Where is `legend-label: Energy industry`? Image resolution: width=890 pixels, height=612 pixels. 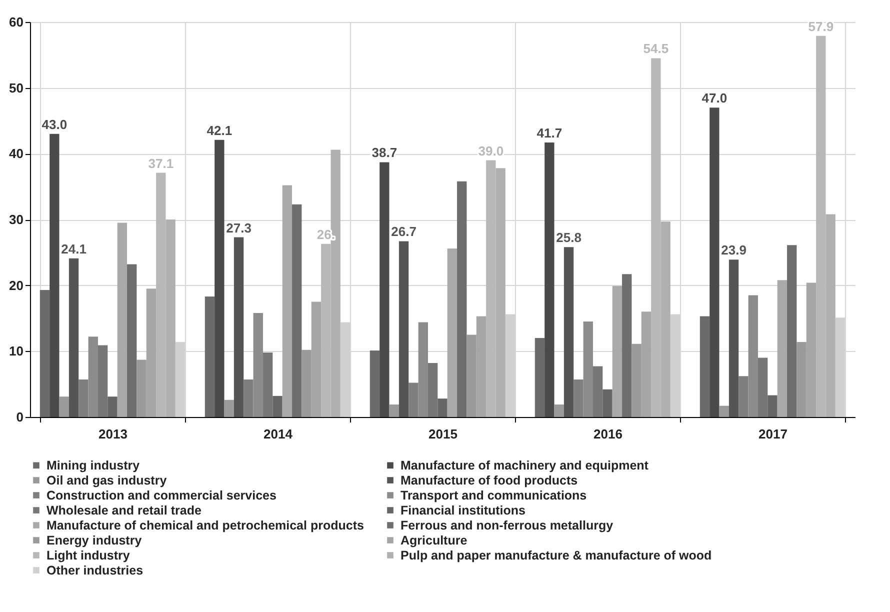
legend-label: Energy industry is located at coordinates (94, 540).